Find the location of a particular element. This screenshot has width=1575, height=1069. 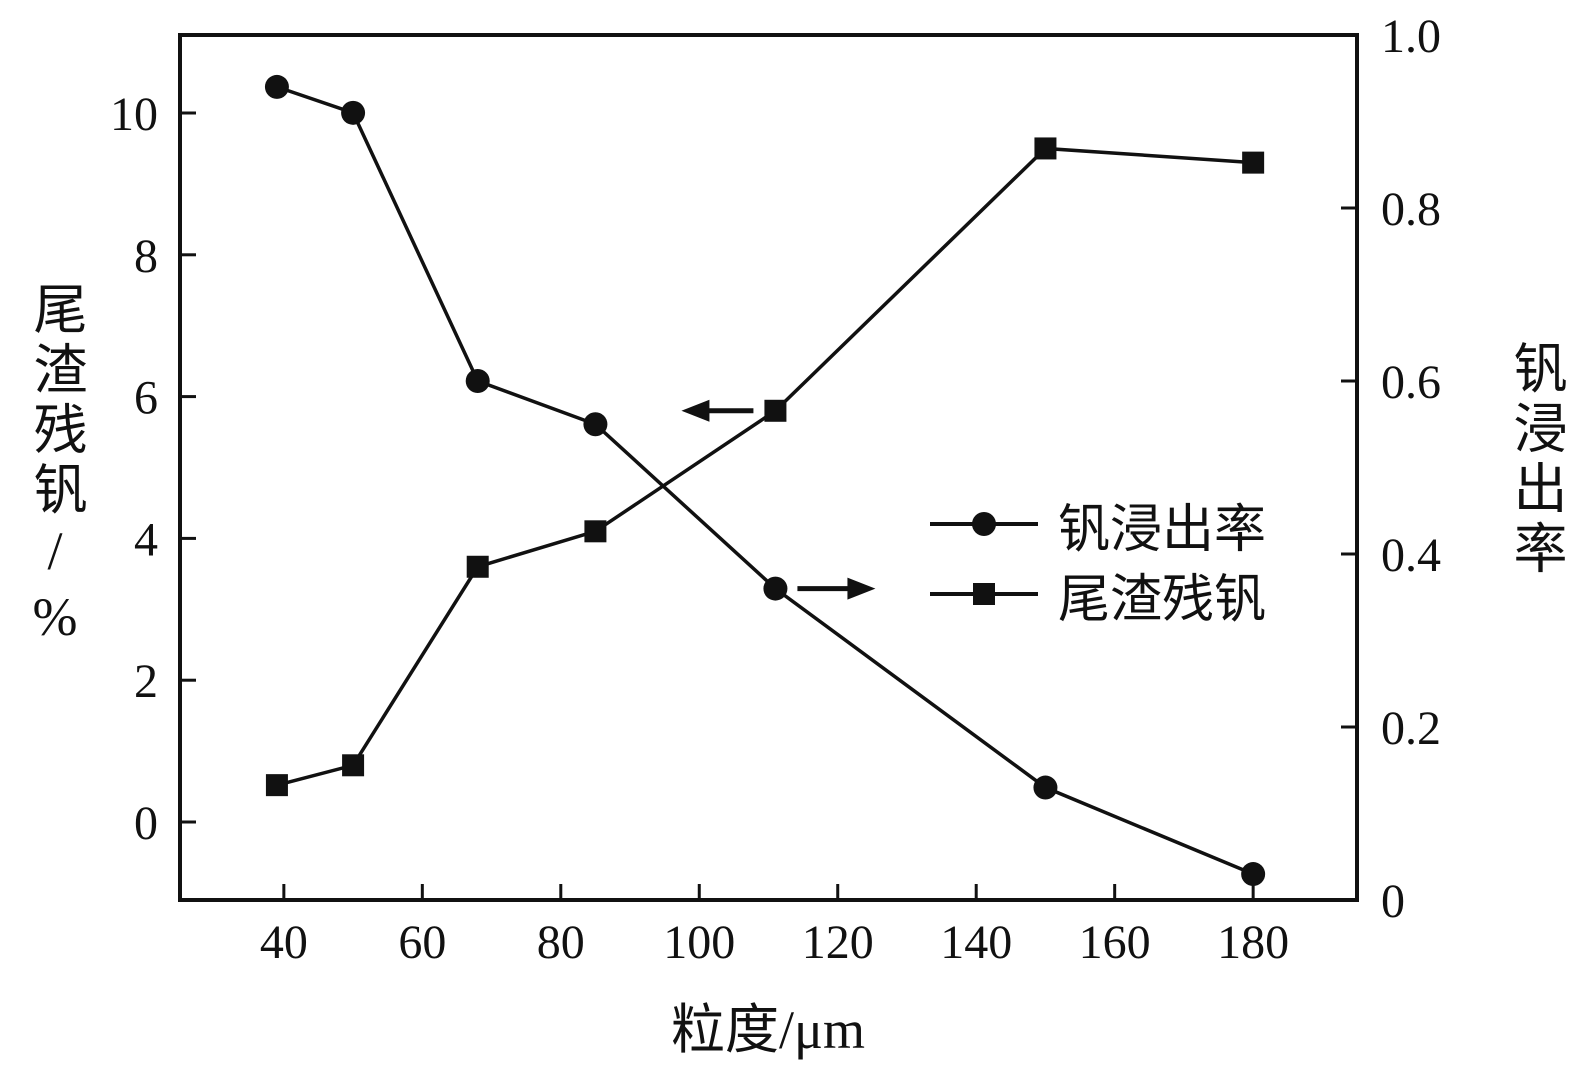

circle-marker-icon is located at coordinates (984, 524).